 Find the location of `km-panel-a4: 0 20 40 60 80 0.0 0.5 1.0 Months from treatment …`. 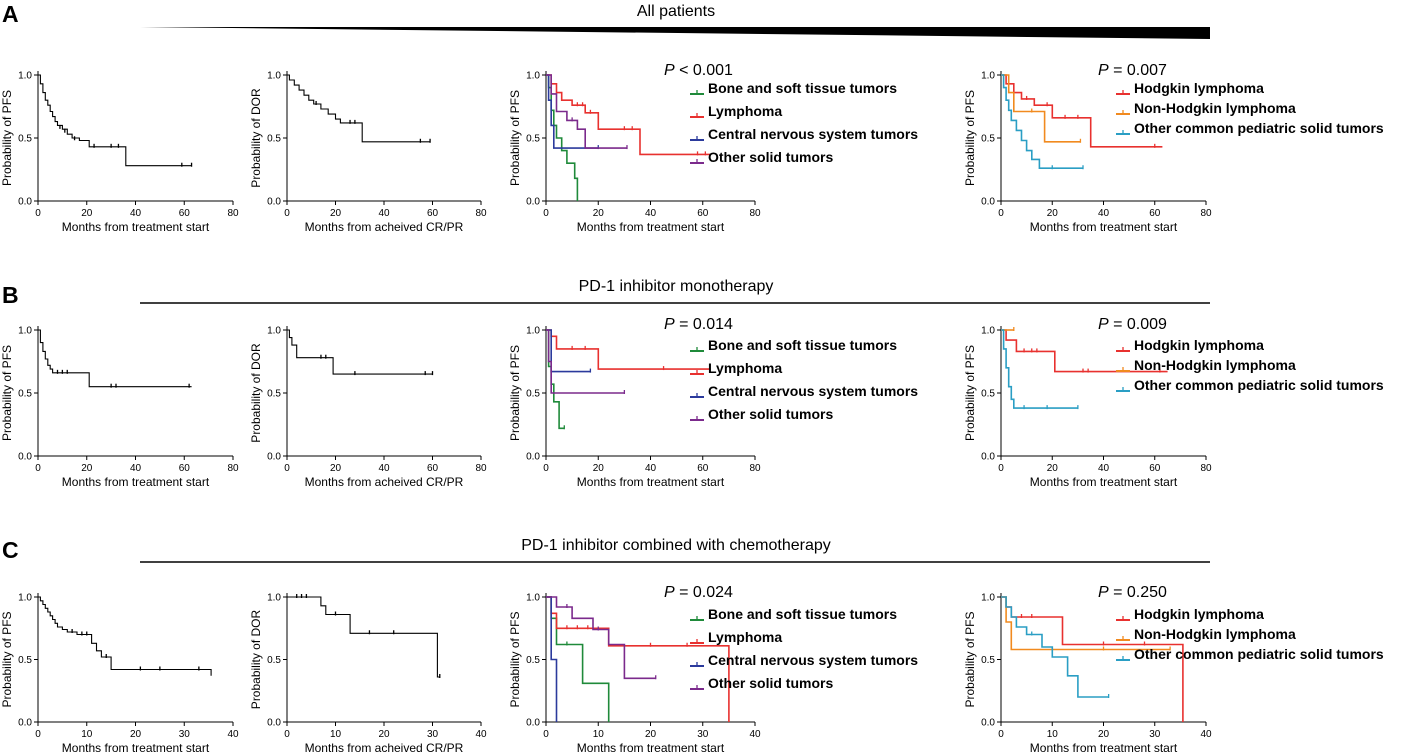

km-panel-a4: 0 20 40 60 80 0.0 0.5 1.0 Months from treatment … is located at coordinates (1173, 148).